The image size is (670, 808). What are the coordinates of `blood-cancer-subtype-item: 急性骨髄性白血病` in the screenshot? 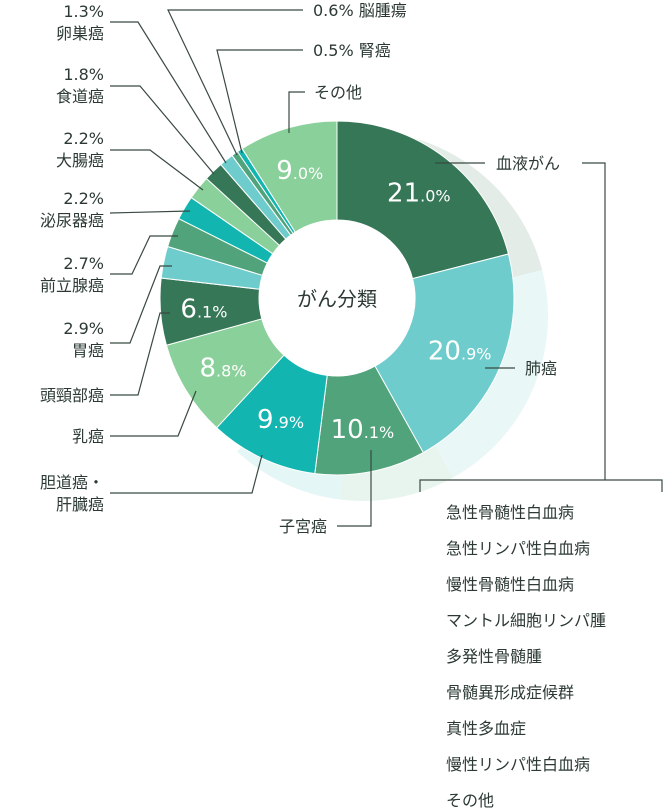 It's located at (510, 512).